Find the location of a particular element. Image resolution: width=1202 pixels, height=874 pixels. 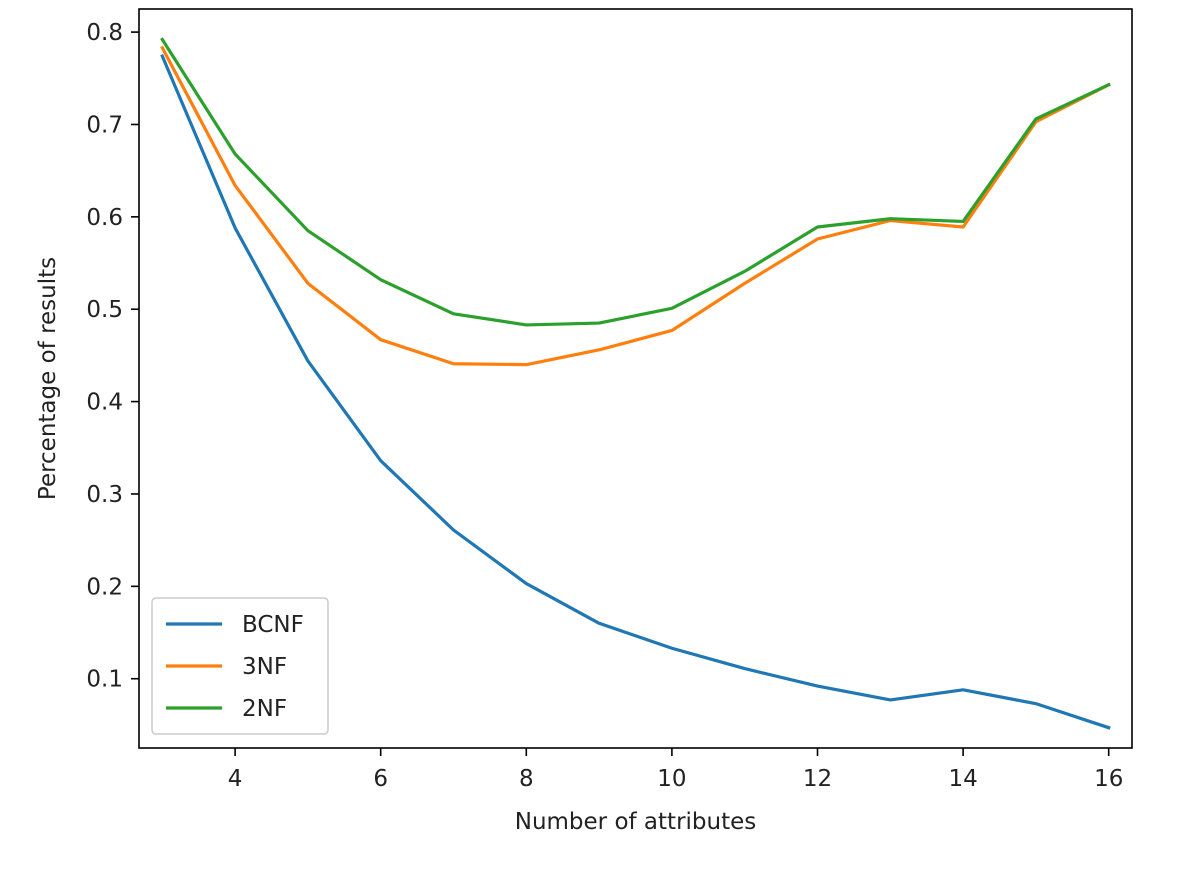

legend: BCNF 3NF 2NF is located at coordinates (240, 666).